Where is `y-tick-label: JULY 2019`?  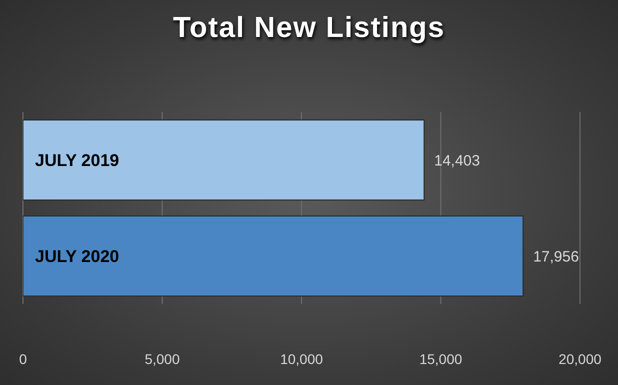
y-tick-label: JULY 2019 is located at coordinates (77, 160).